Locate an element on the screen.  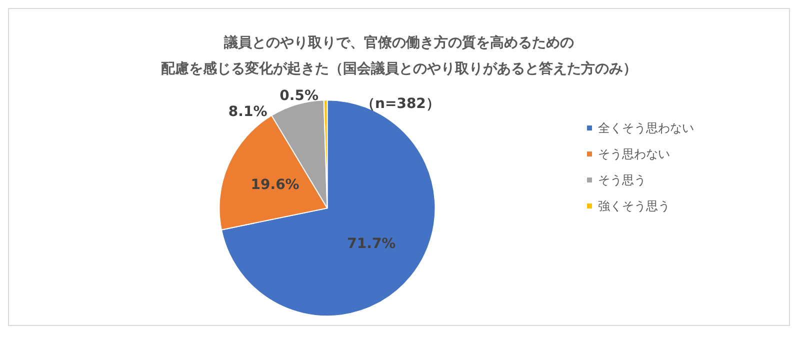
legend-label: そう思う is located at coordinates (622, 180).